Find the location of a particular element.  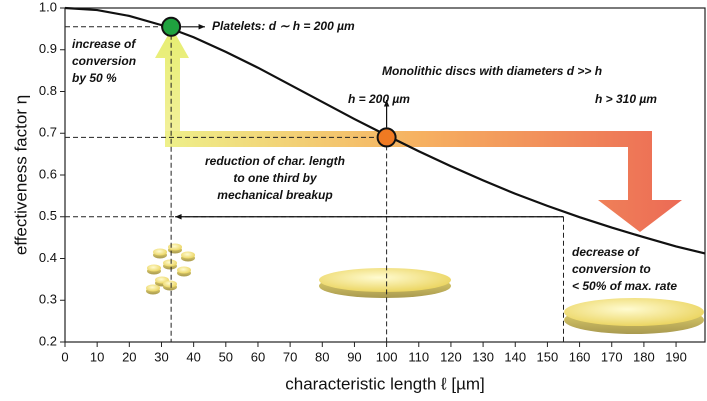

y-tick-label: 0.9 is located at coordinates (48, 48).